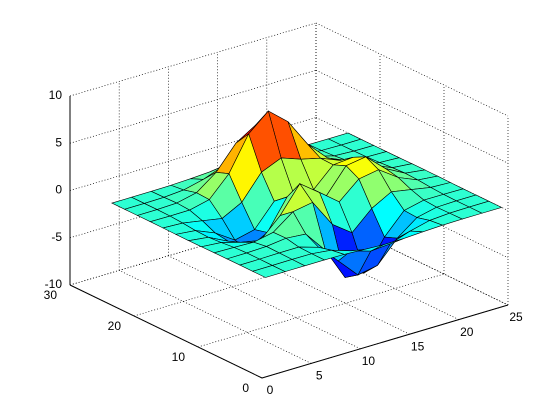 This screenshot has height=420, width=560. I want to click on x-tick-label: 0, so click(270, 390).